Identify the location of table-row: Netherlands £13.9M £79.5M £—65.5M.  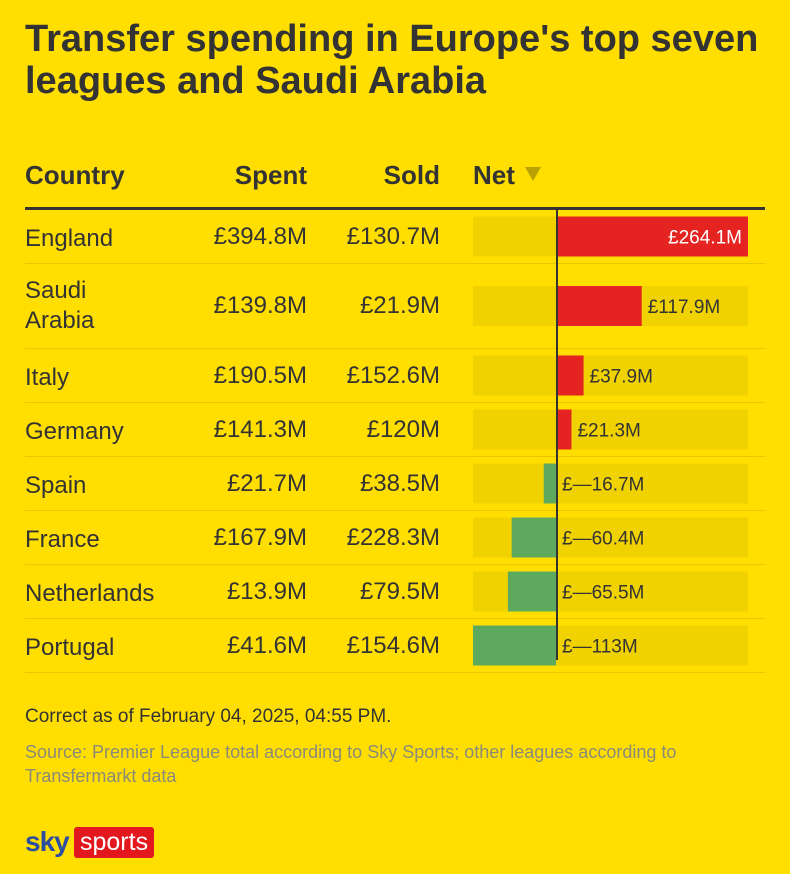
(395, 592).